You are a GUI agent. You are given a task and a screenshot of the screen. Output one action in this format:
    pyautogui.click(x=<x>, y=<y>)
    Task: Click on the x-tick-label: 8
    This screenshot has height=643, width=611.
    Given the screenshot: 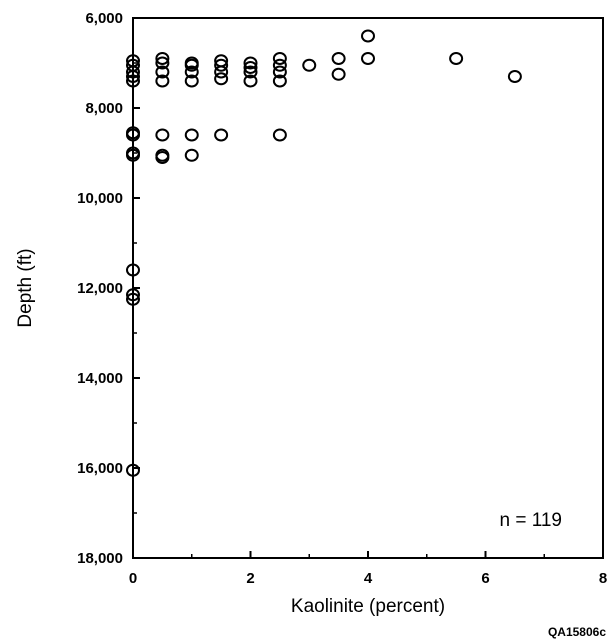 What is the action you would take?
    pyautogui.click(x=603, y=578)
    